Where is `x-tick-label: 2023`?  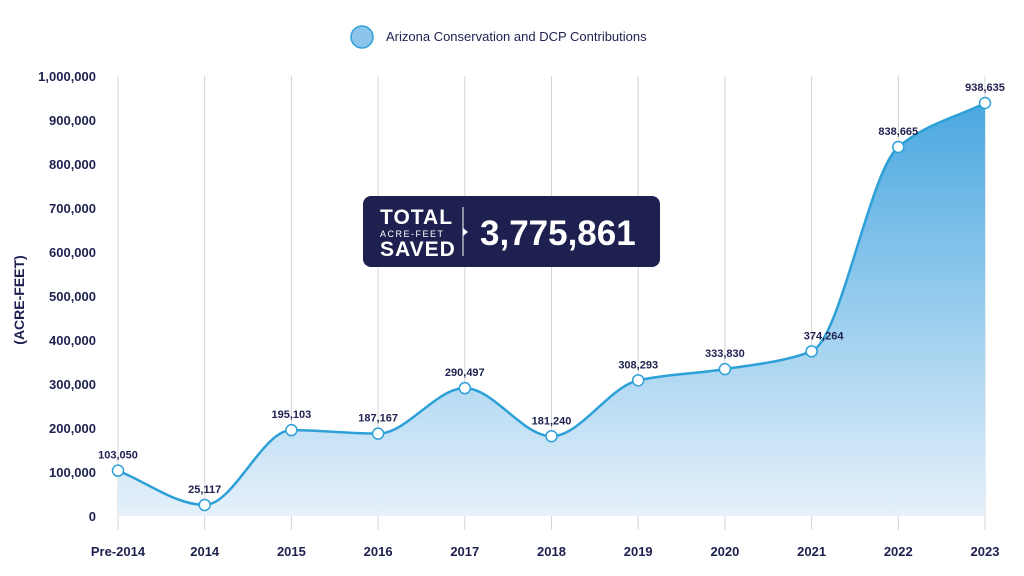
x-tick-label: 2023 is located at coordinates (985, 551).